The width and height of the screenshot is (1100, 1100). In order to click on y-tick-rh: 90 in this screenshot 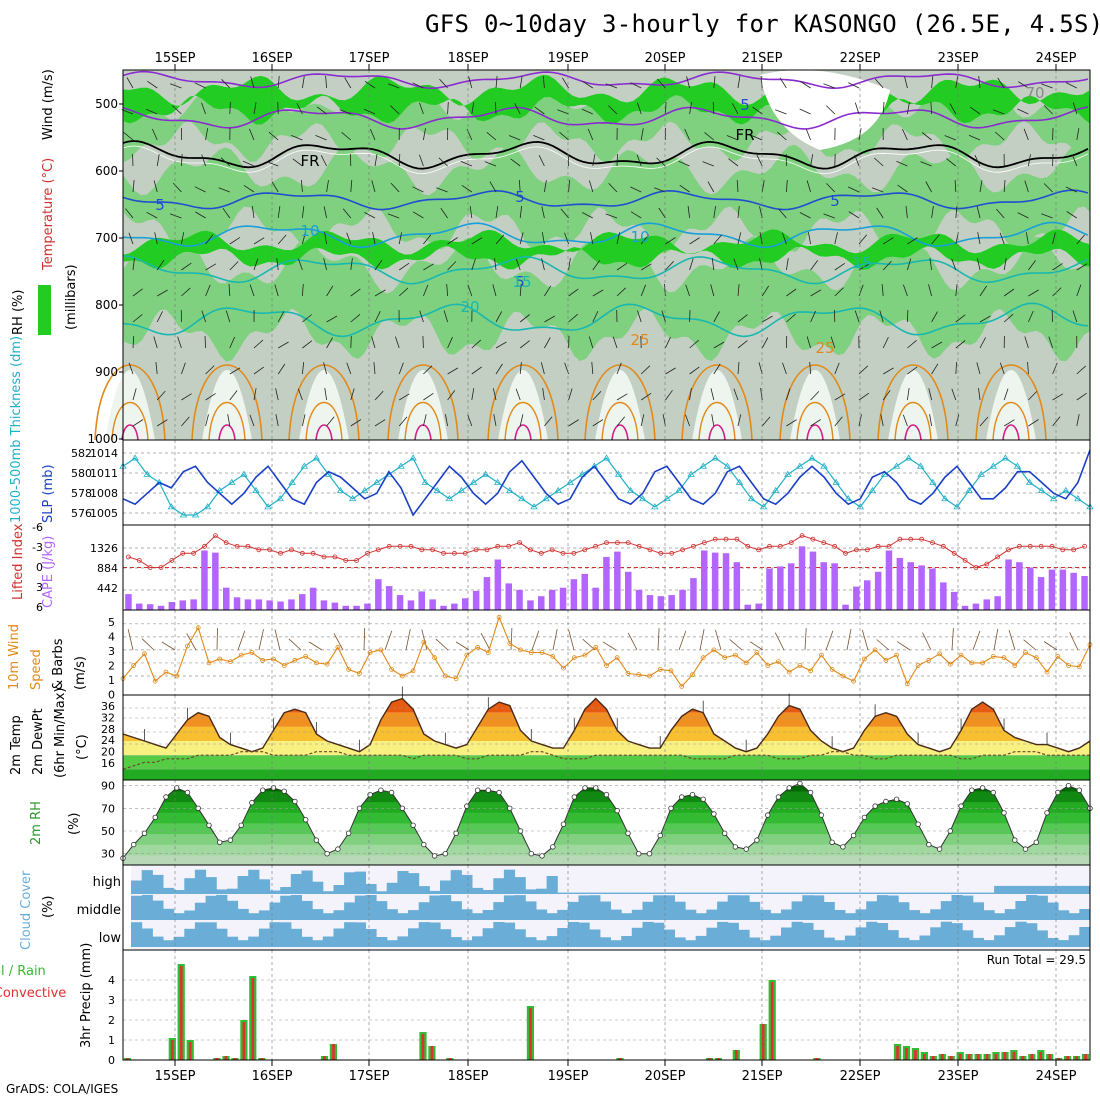, I will do `click(108, 786)`.